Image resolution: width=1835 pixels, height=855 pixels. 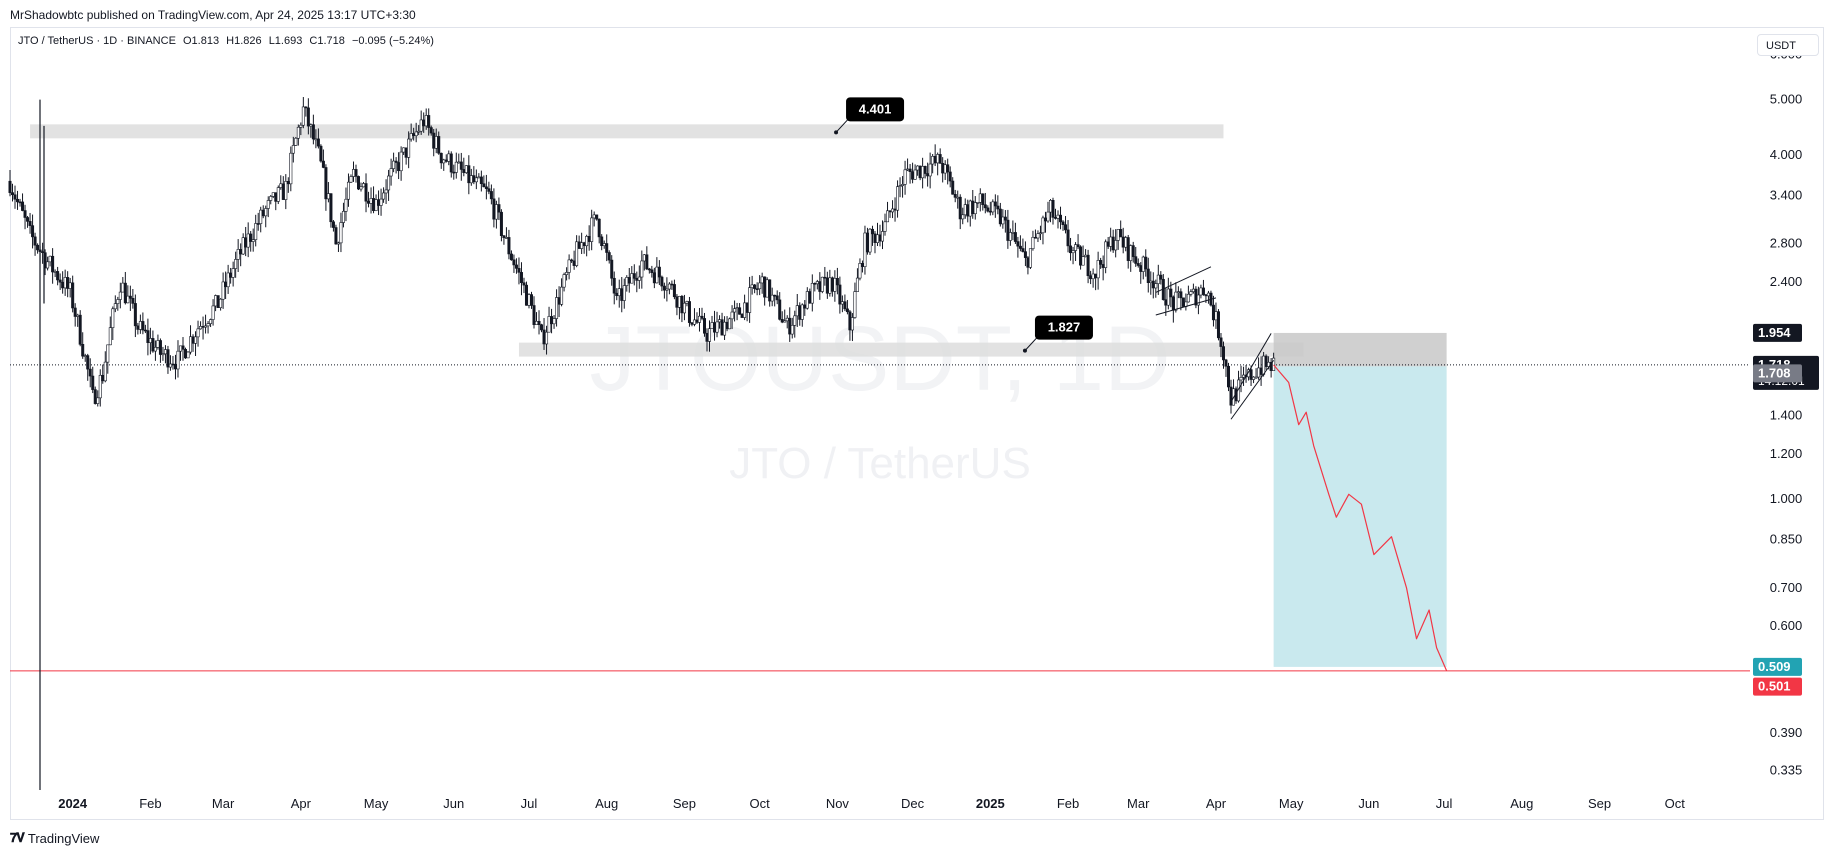 I want to click on x-tick-label: May, so click(x=376, y=803).